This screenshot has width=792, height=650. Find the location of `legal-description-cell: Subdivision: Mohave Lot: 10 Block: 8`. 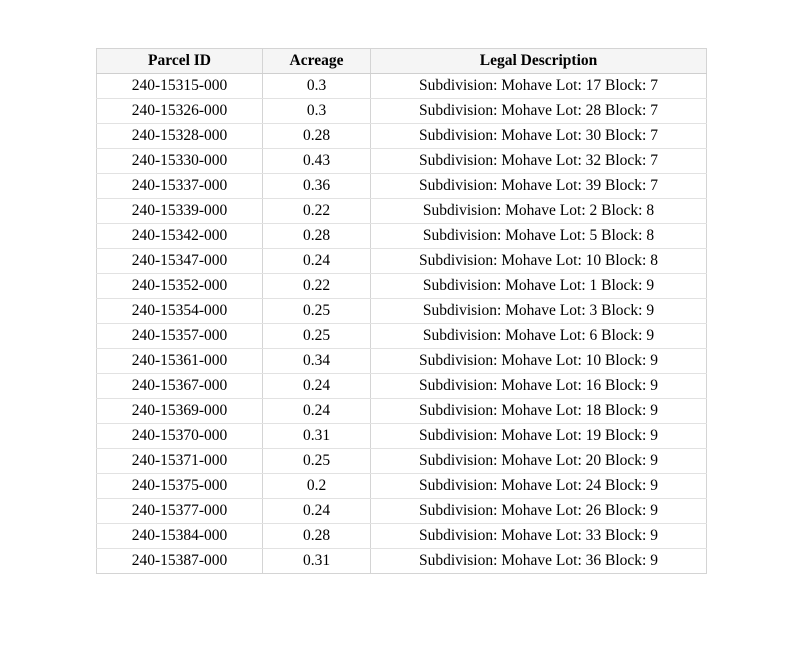

legal-description-cell: Subdivision: Mohave Lot: 10 Block: 8 is located at coordinates (538, 261).